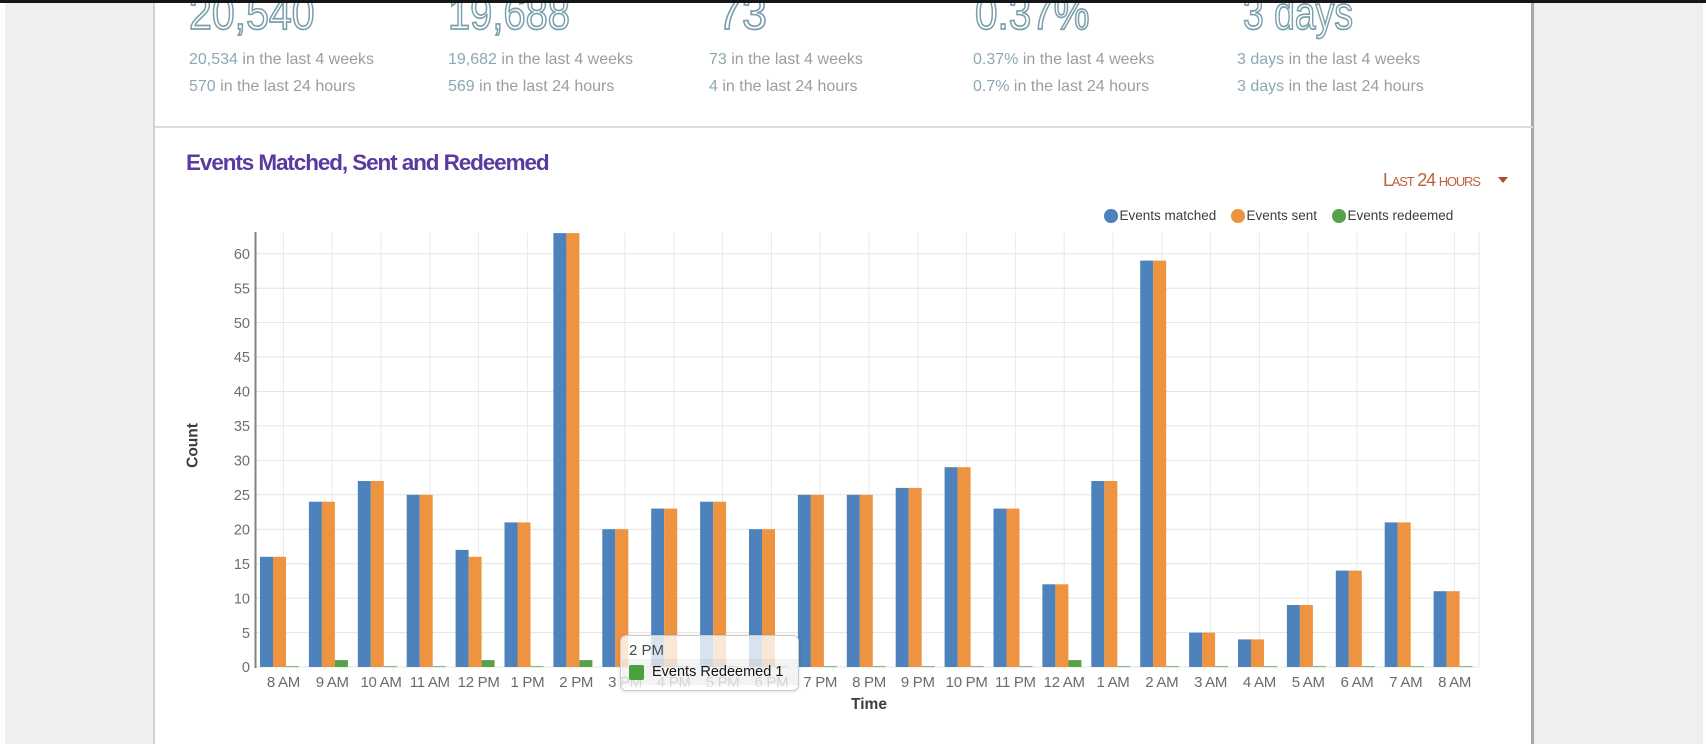 This screenshot has height=744, width=1706. I want to click on svg-text: 3 AM, so click(1210, 682).